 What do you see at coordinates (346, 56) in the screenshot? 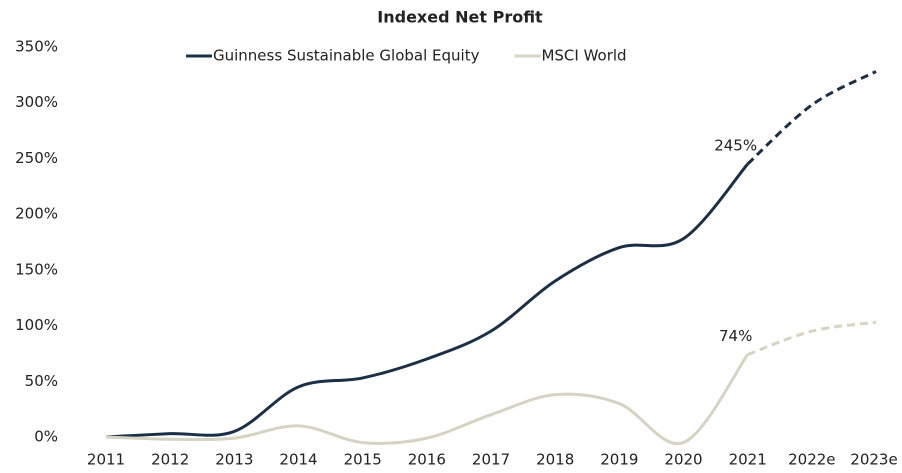
I see `legend-label: Guinness Sustainable Global Equity` at bounding box center [346, 56].